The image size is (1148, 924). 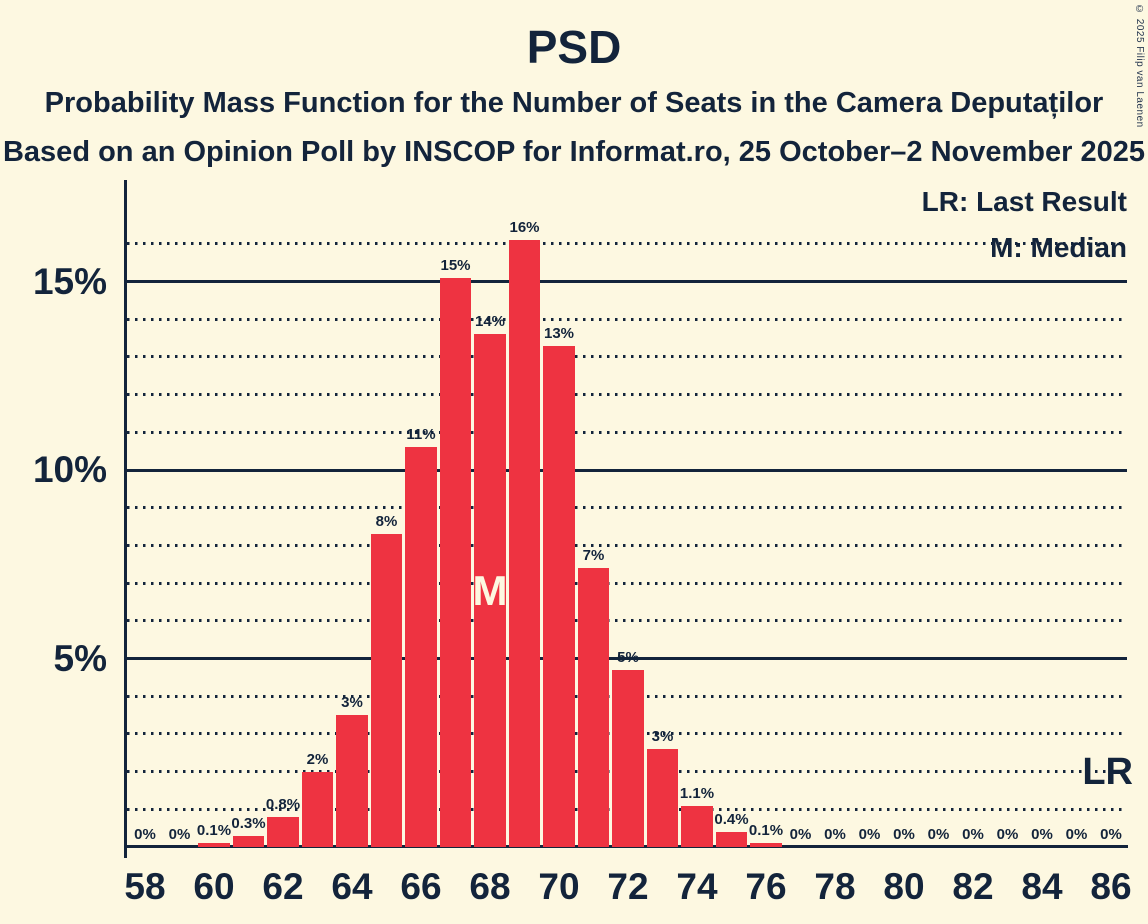 I want to click on y-tick-label: 10%, so click(x=69, y=469).